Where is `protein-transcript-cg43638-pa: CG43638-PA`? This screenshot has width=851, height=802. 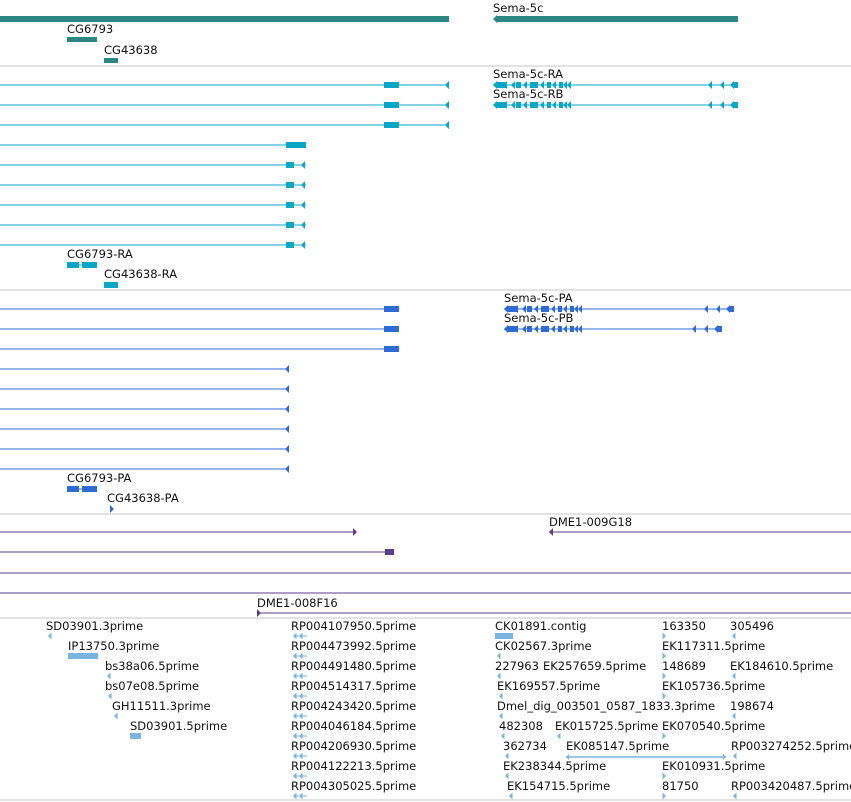 protein-transcript-cg43638-pa: CG43638-PA is located at coordinates (143, 502).